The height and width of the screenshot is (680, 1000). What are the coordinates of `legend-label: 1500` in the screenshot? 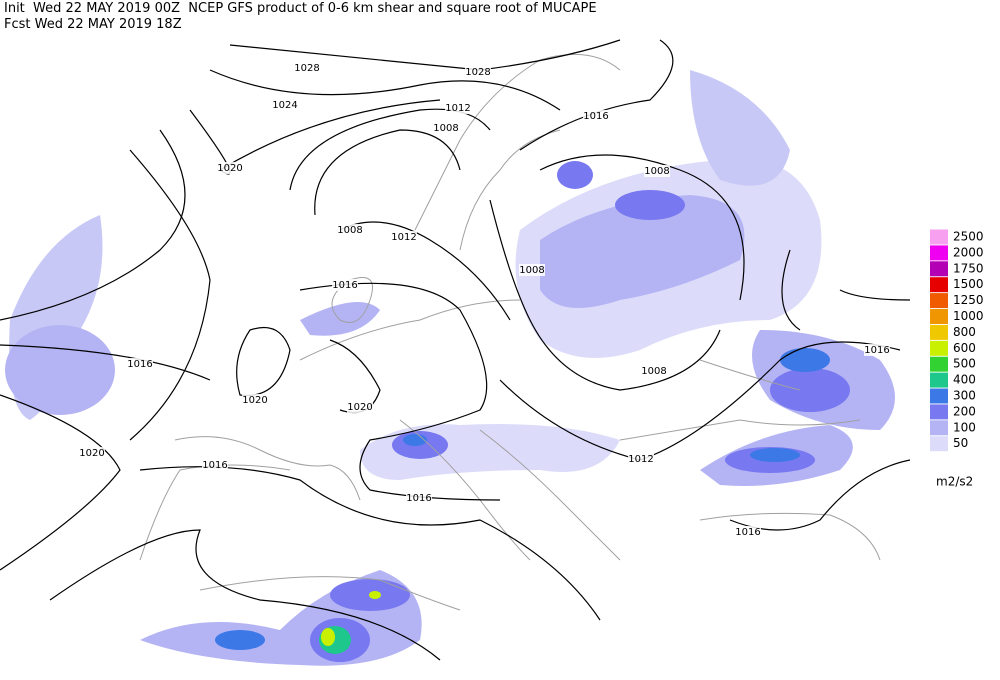 It's located at (968, 284).